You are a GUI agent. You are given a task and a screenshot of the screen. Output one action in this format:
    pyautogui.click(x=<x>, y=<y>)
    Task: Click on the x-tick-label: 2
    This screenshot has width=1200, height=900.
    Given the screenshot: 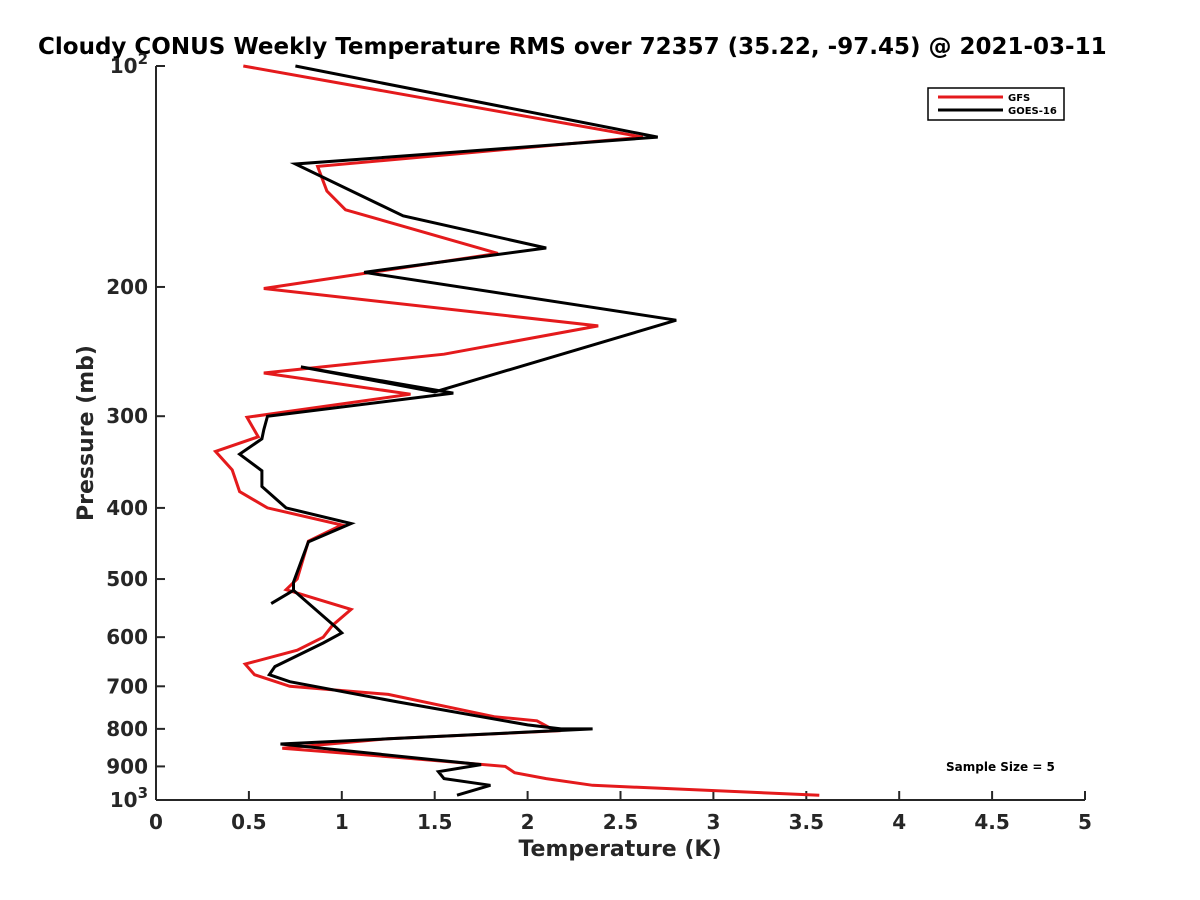 What is the action you would take?
    pyautogui.click(x=528, y=822)
    